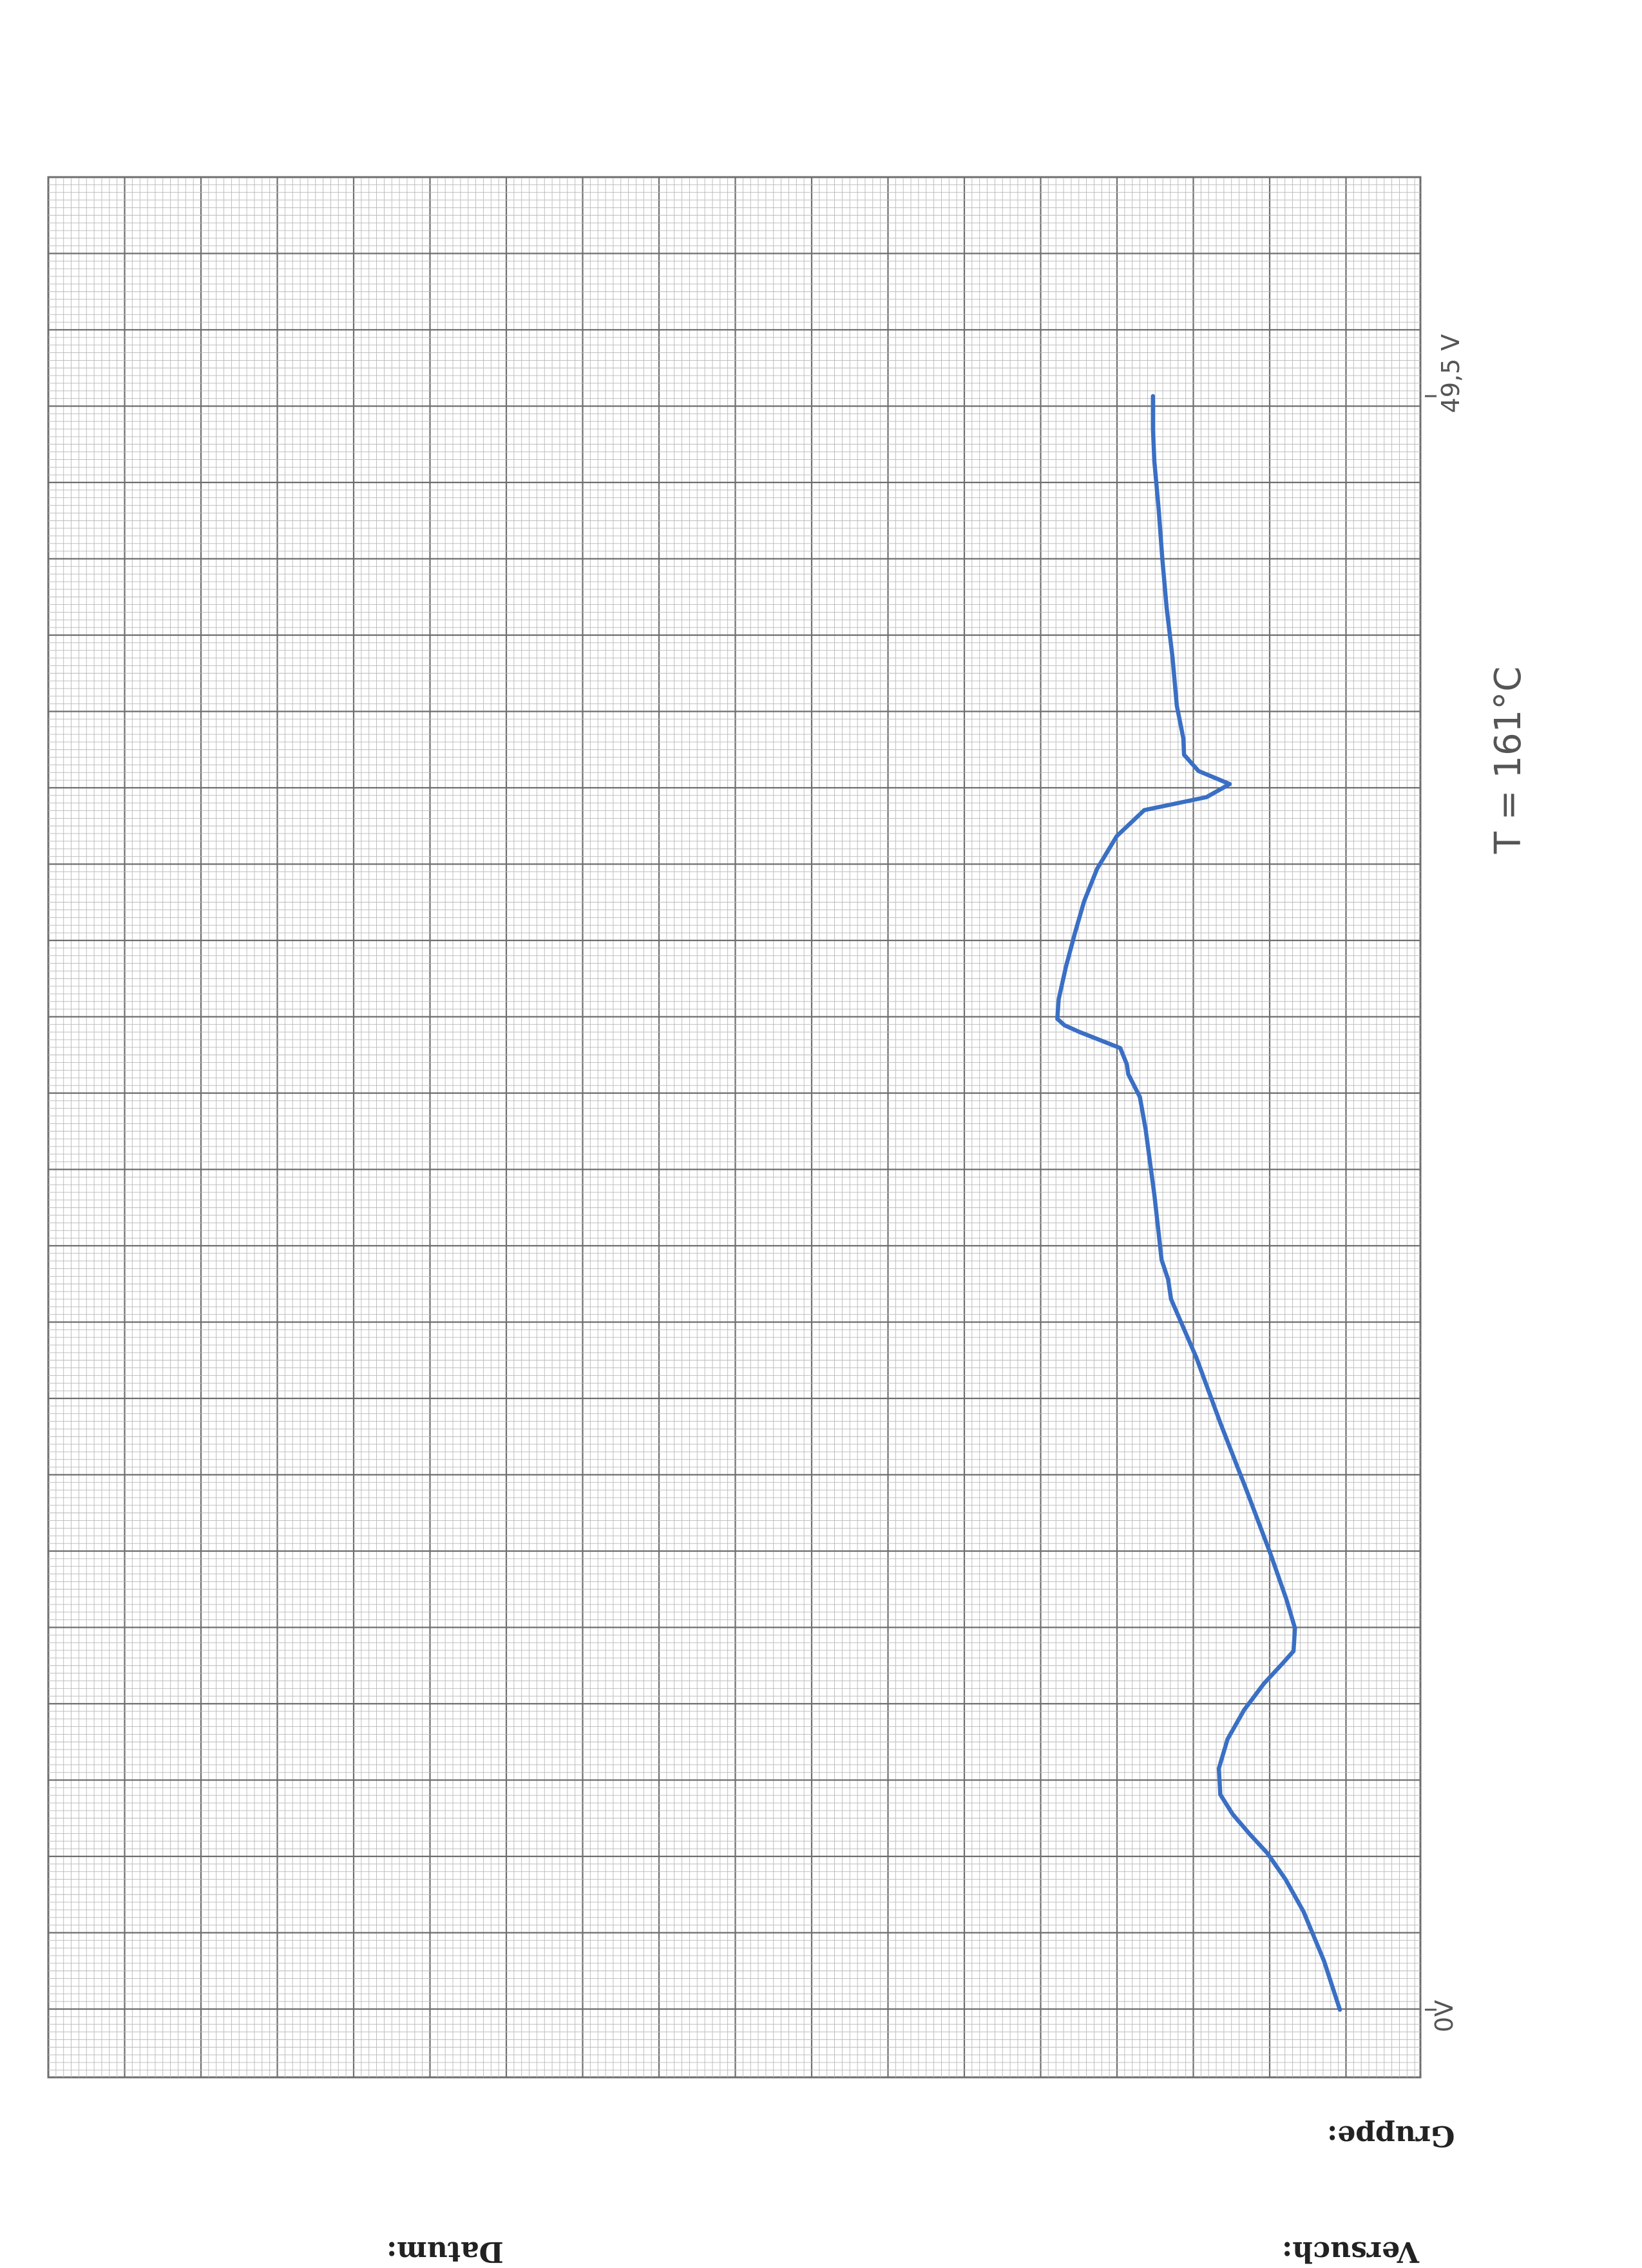  I want to click on scale-zero-label: 0V, so click(1444, 2016).